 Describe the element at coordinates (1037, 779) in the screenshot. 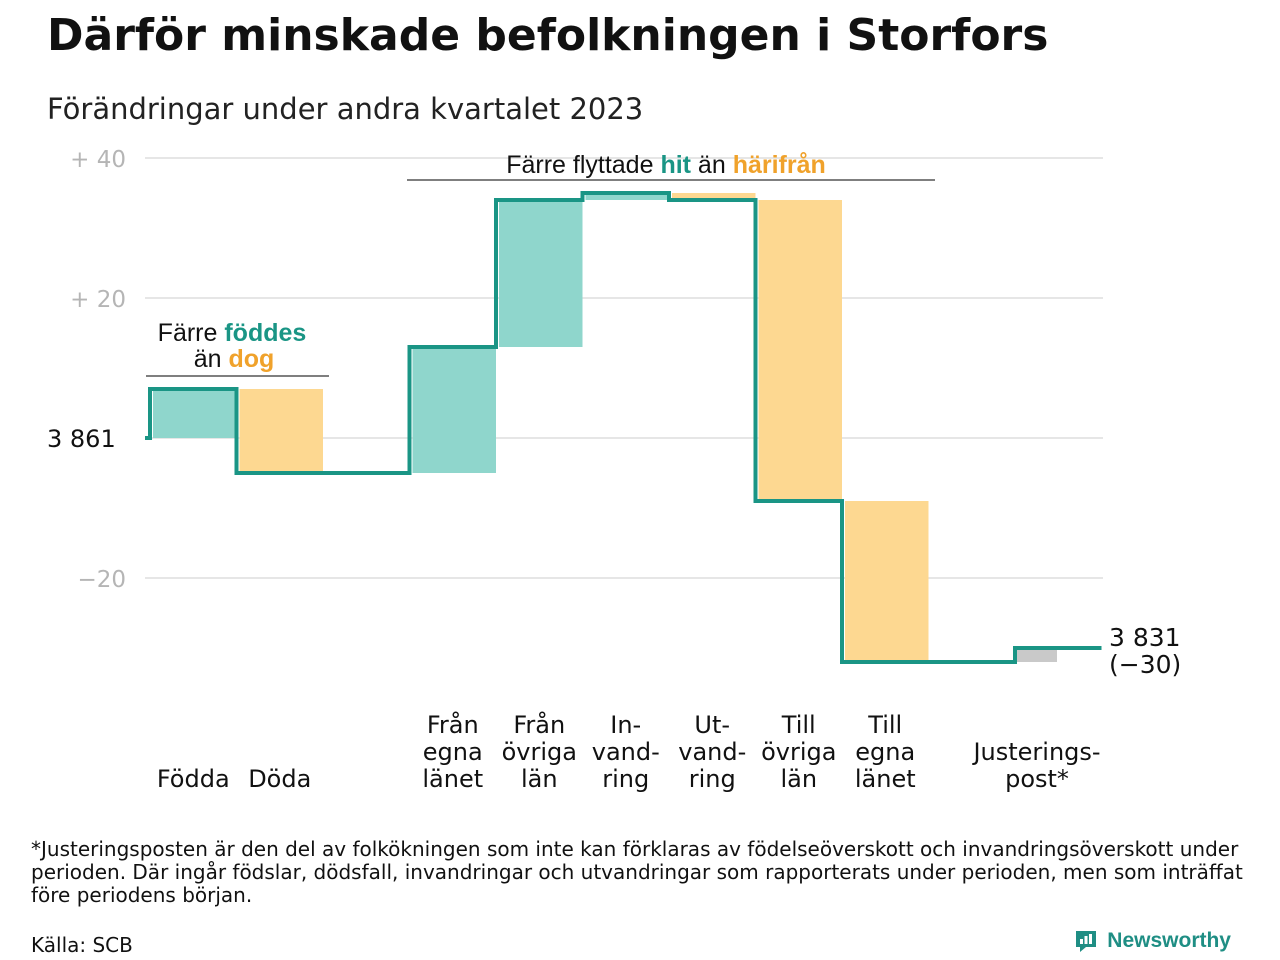

I see `category-label: post*` at that location.